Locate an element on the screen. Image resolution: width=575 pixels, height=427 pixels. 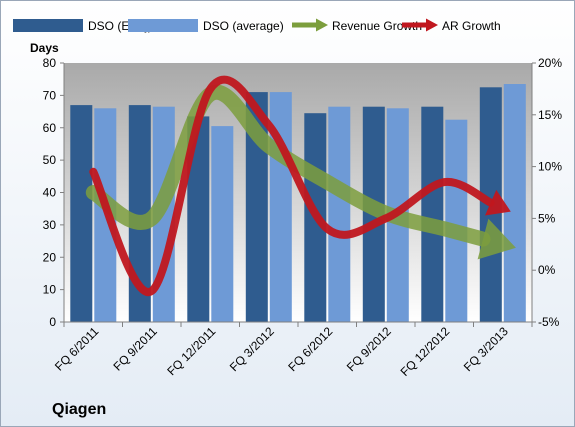
y-left-tick-label: 10 is located at coordinates (50, 290).